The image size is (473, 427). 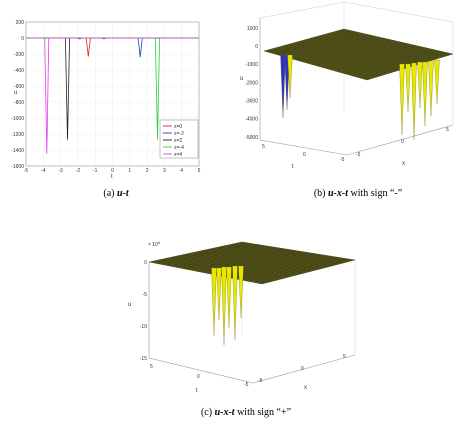 I want to click on panel-c-x-tick-5: 5, so click(x=344, y=357).